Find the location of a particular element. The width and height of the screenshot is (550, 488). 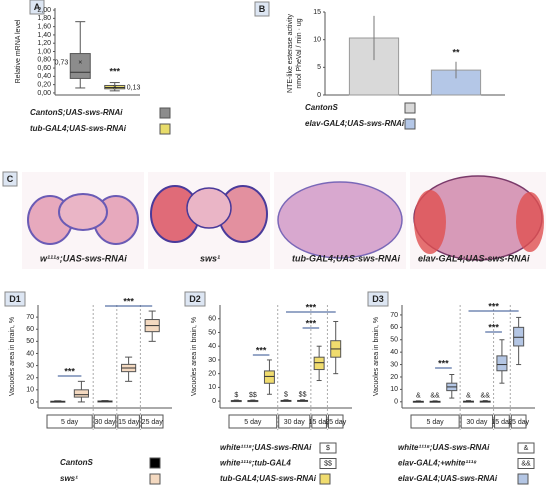

y-tick-label: 0,40 is located at coordinates (44, 76).